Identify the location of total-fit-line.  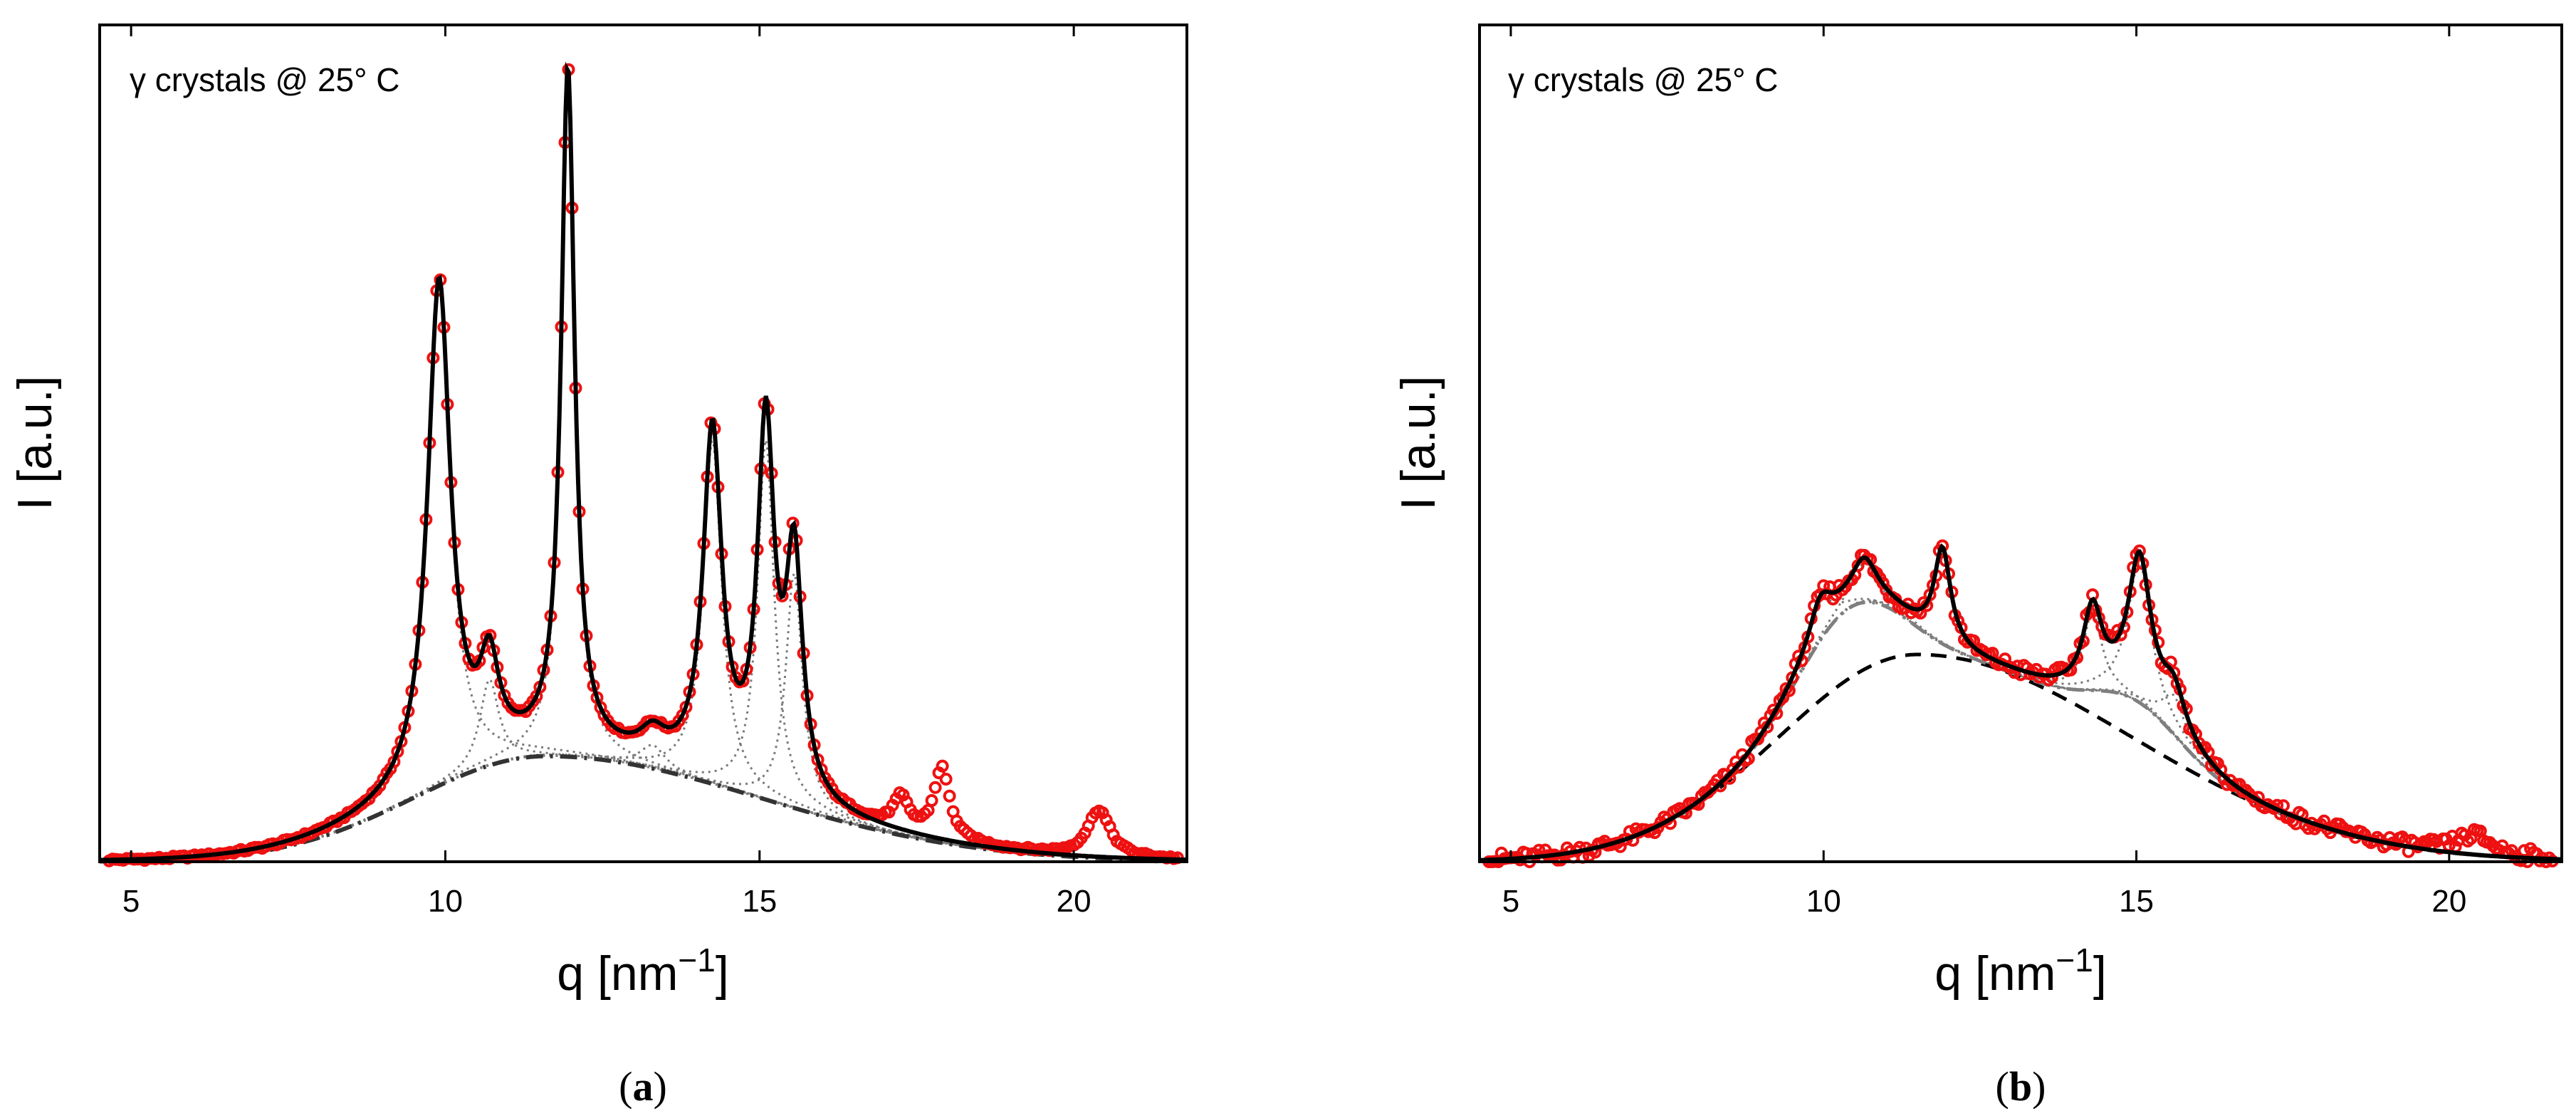
(2020, 702).